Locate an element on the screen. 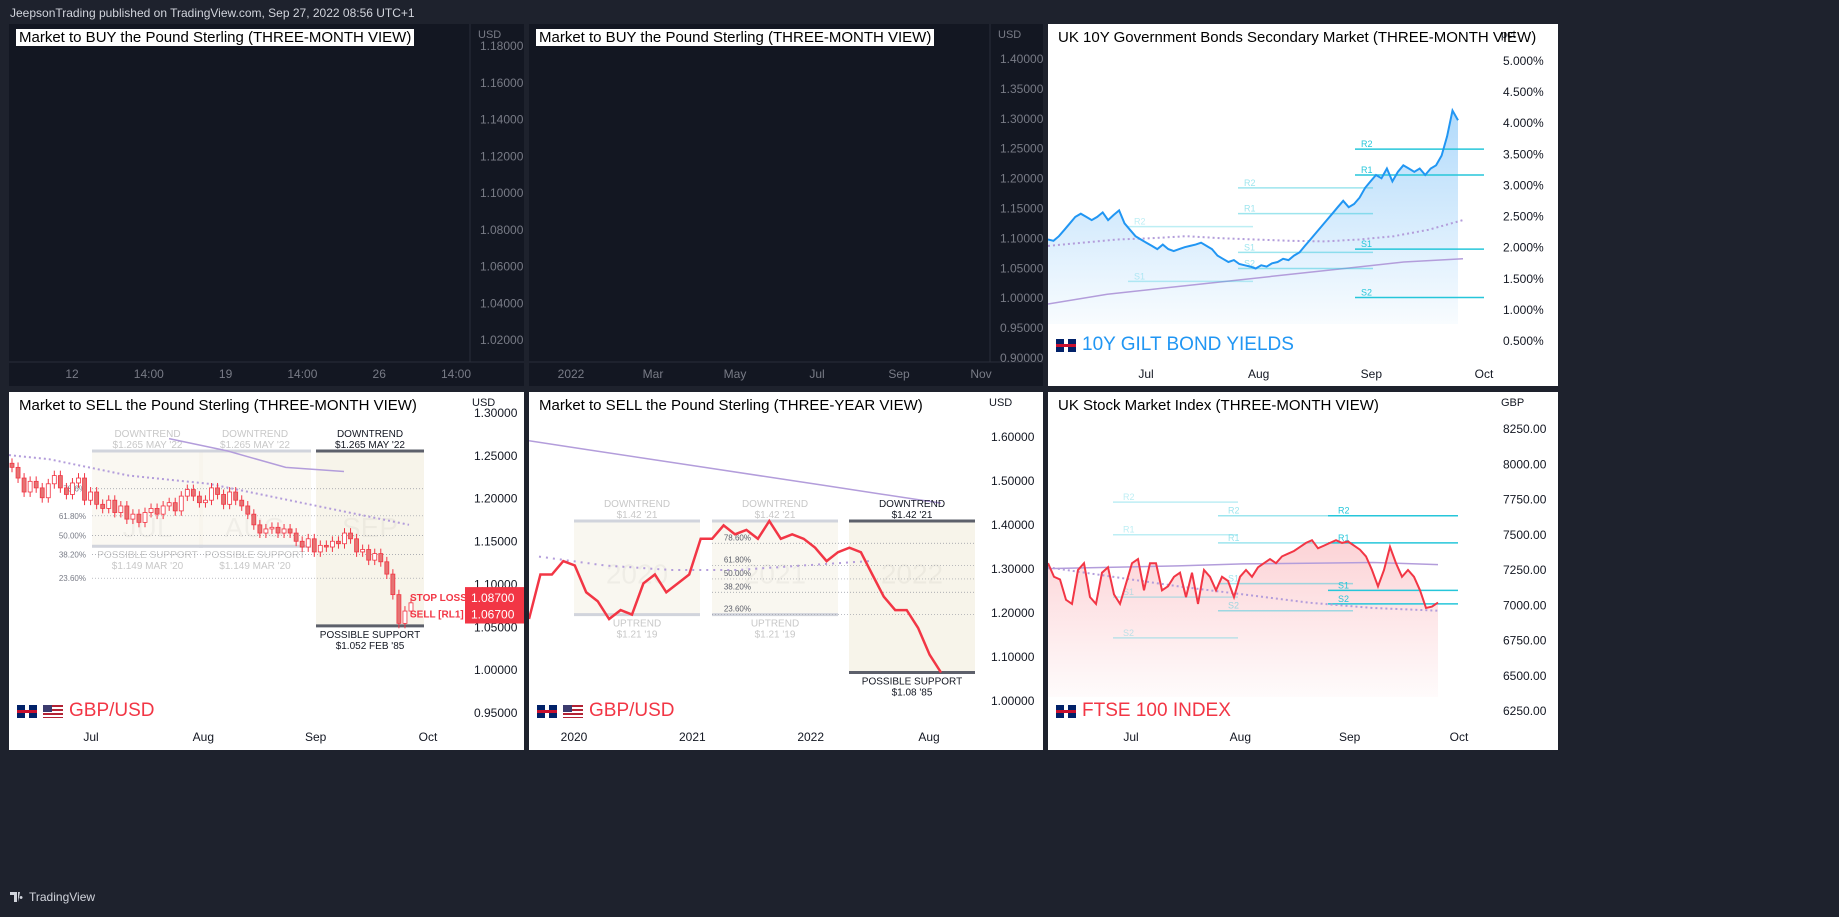  order-marker-label: SELL [RL1] is located at coordinates (437, 615).